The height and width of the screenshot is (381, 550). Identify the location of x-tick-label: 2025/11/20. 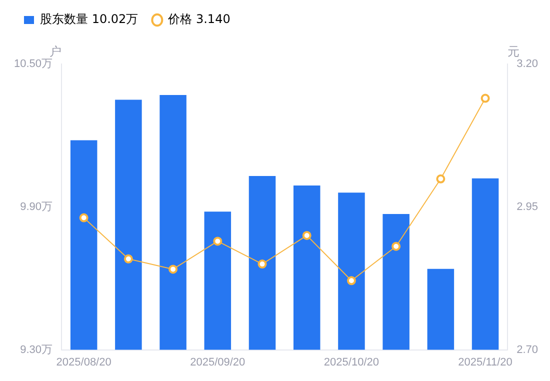
(485, 362).